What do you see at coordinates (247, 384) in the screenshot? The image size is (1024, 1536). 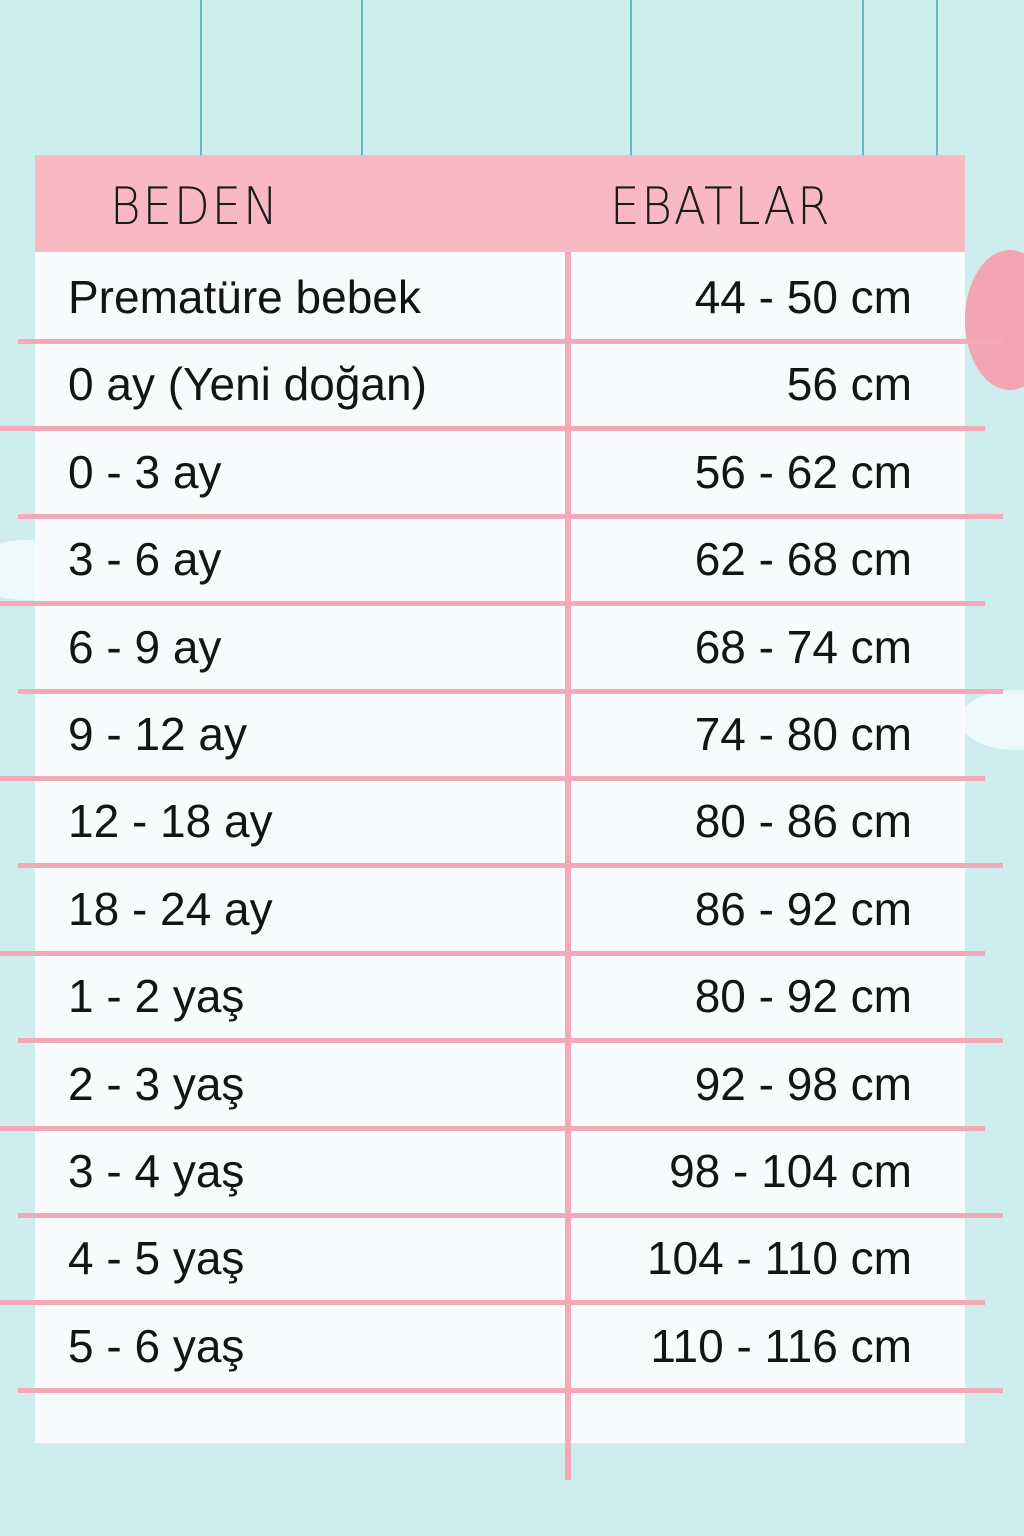 I see `size-cell: 0 ay (Yeni doğan)` at bounding box center [247, 384].